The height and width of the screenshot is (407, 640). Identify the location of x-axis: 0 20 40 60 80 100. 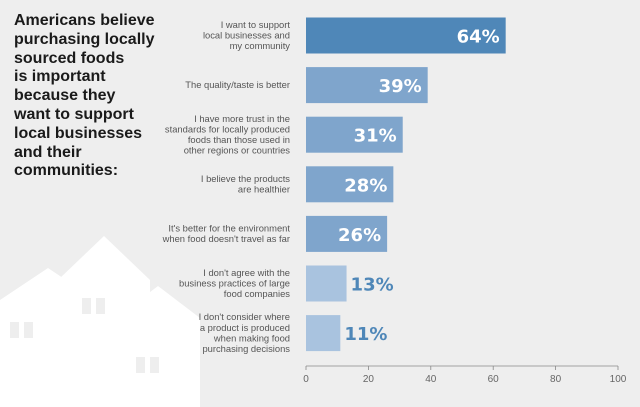
(465, 375).